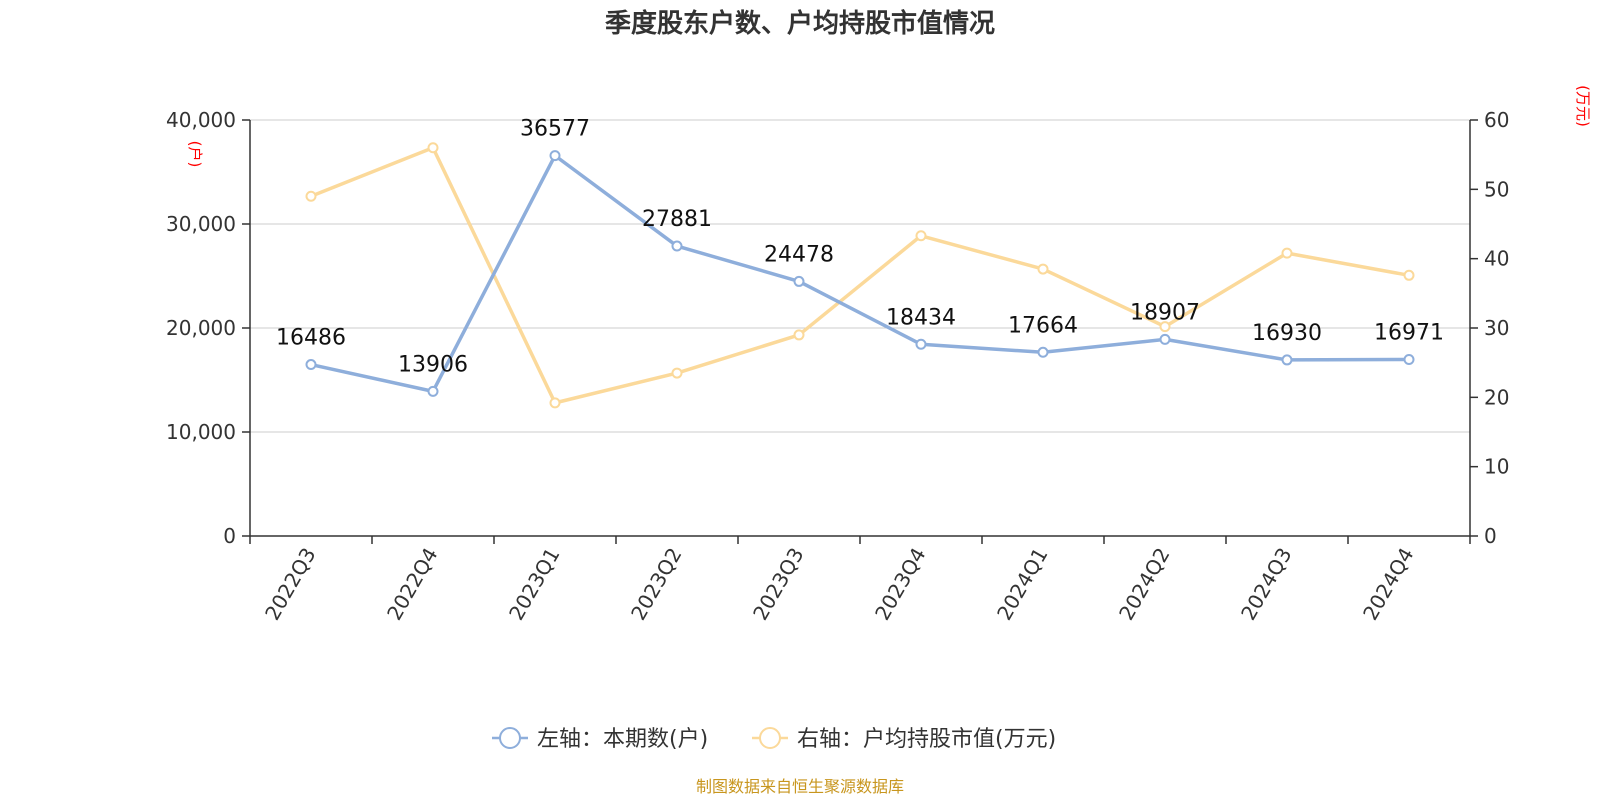 The height and width of the screenshot is (800, 1600). I want to click on right-tick-label: 0, so click(1490, 536).